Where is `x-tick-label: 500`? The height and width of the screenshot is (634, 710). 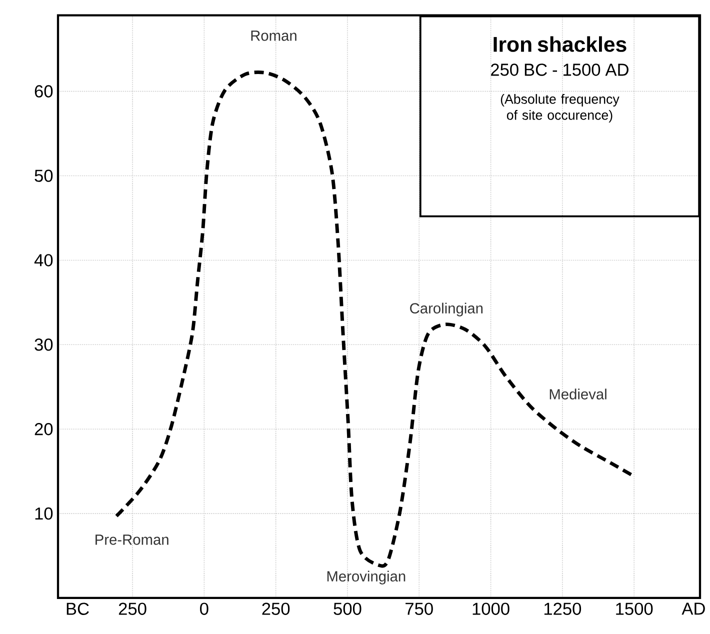
x-tick-label: 500 is located at coordinates (348, 608).